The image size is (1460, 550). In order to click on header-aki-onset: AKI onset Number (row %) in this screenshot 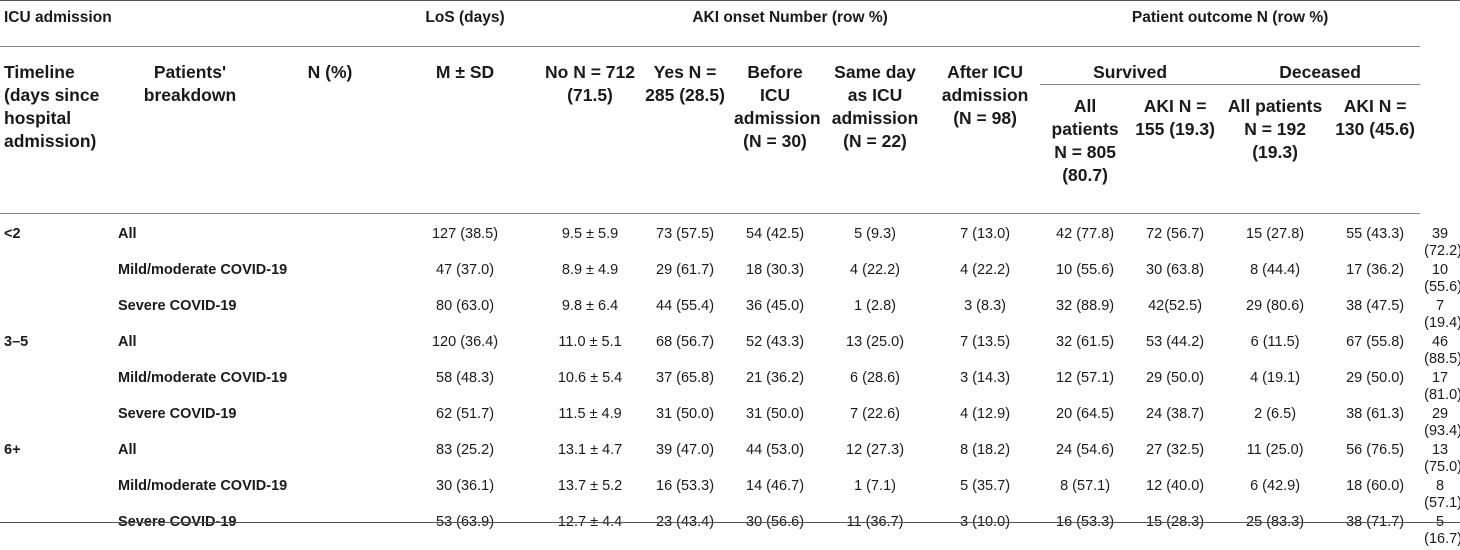, I will do `click(790, 23)`.